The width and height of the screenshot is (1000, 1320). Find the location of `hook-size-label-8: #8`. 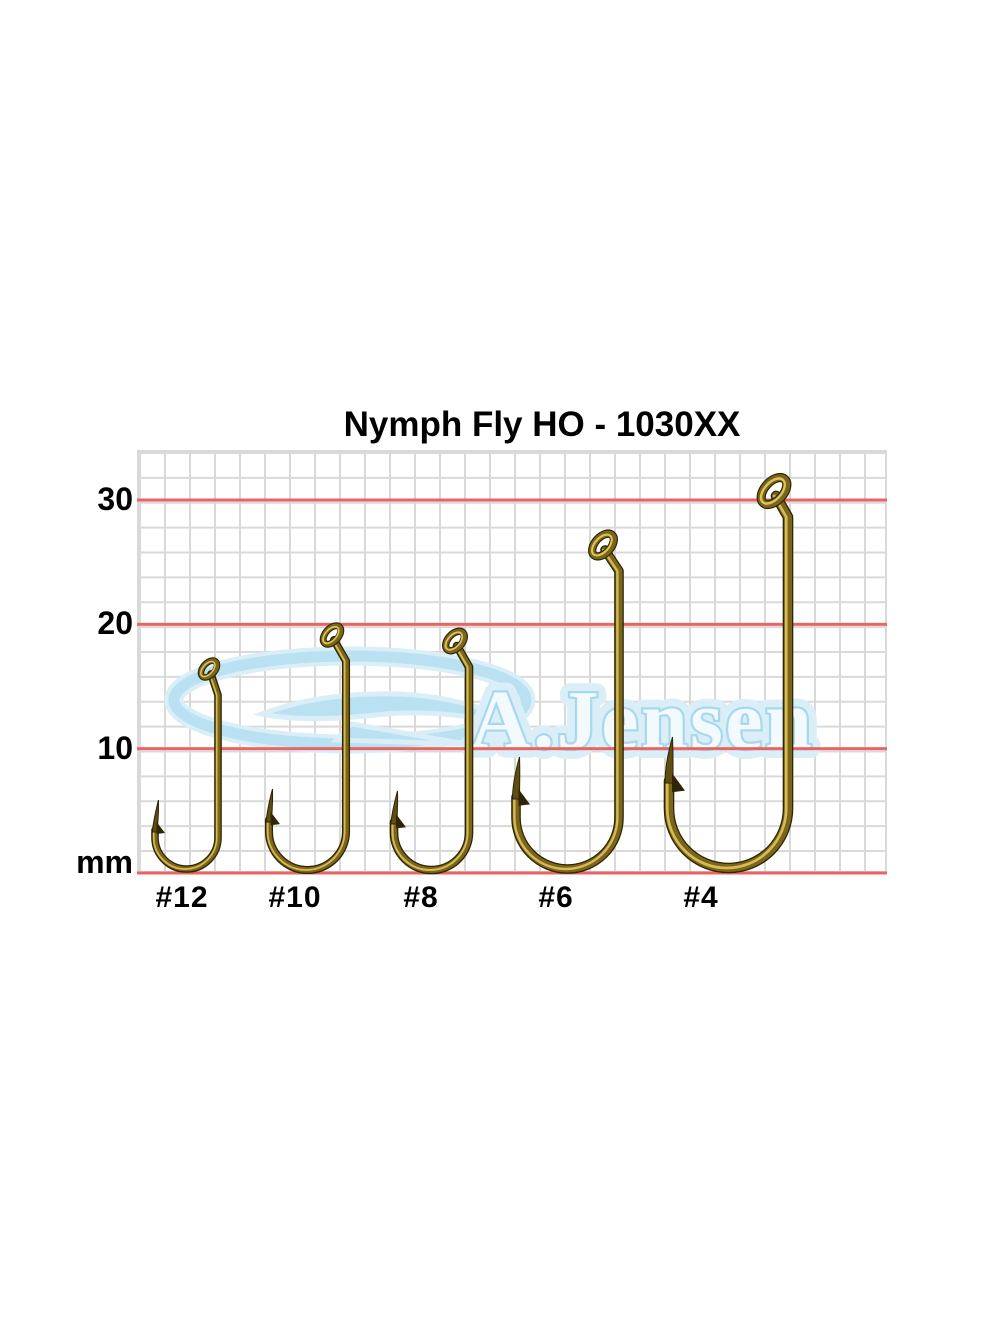

hook-size-label-8: #8 is located at coordinates (421, 897).